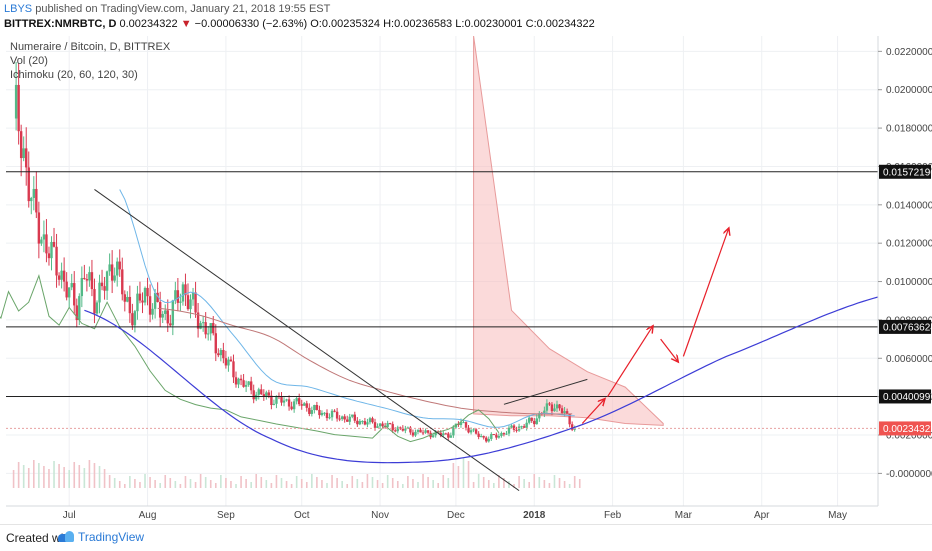  Describe the element at coordinates (907, 172) in the screenshot. I see `level-price-tag-label: 0.01572196` at that location.